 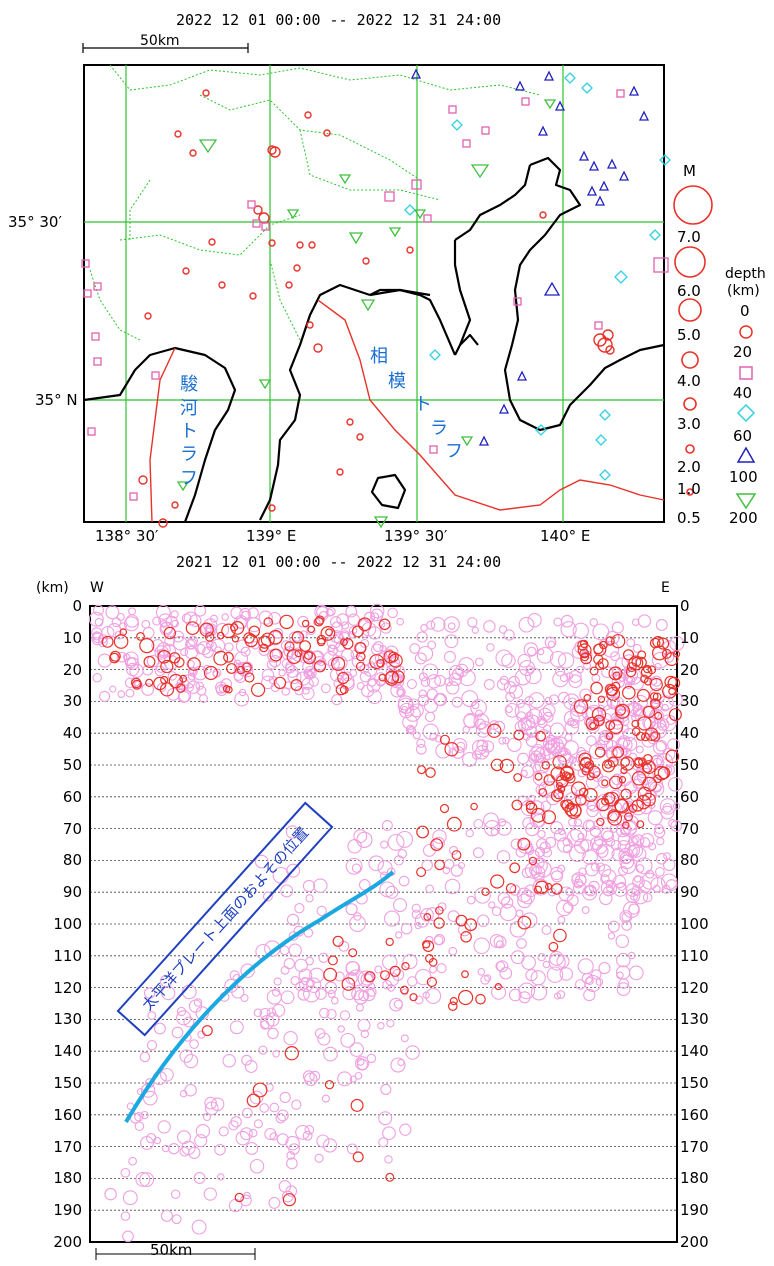 What do you see at coordinates (72, 733) in the screenshot?
I see `depth-tick-left: 40` at bounding box center [72, 733].